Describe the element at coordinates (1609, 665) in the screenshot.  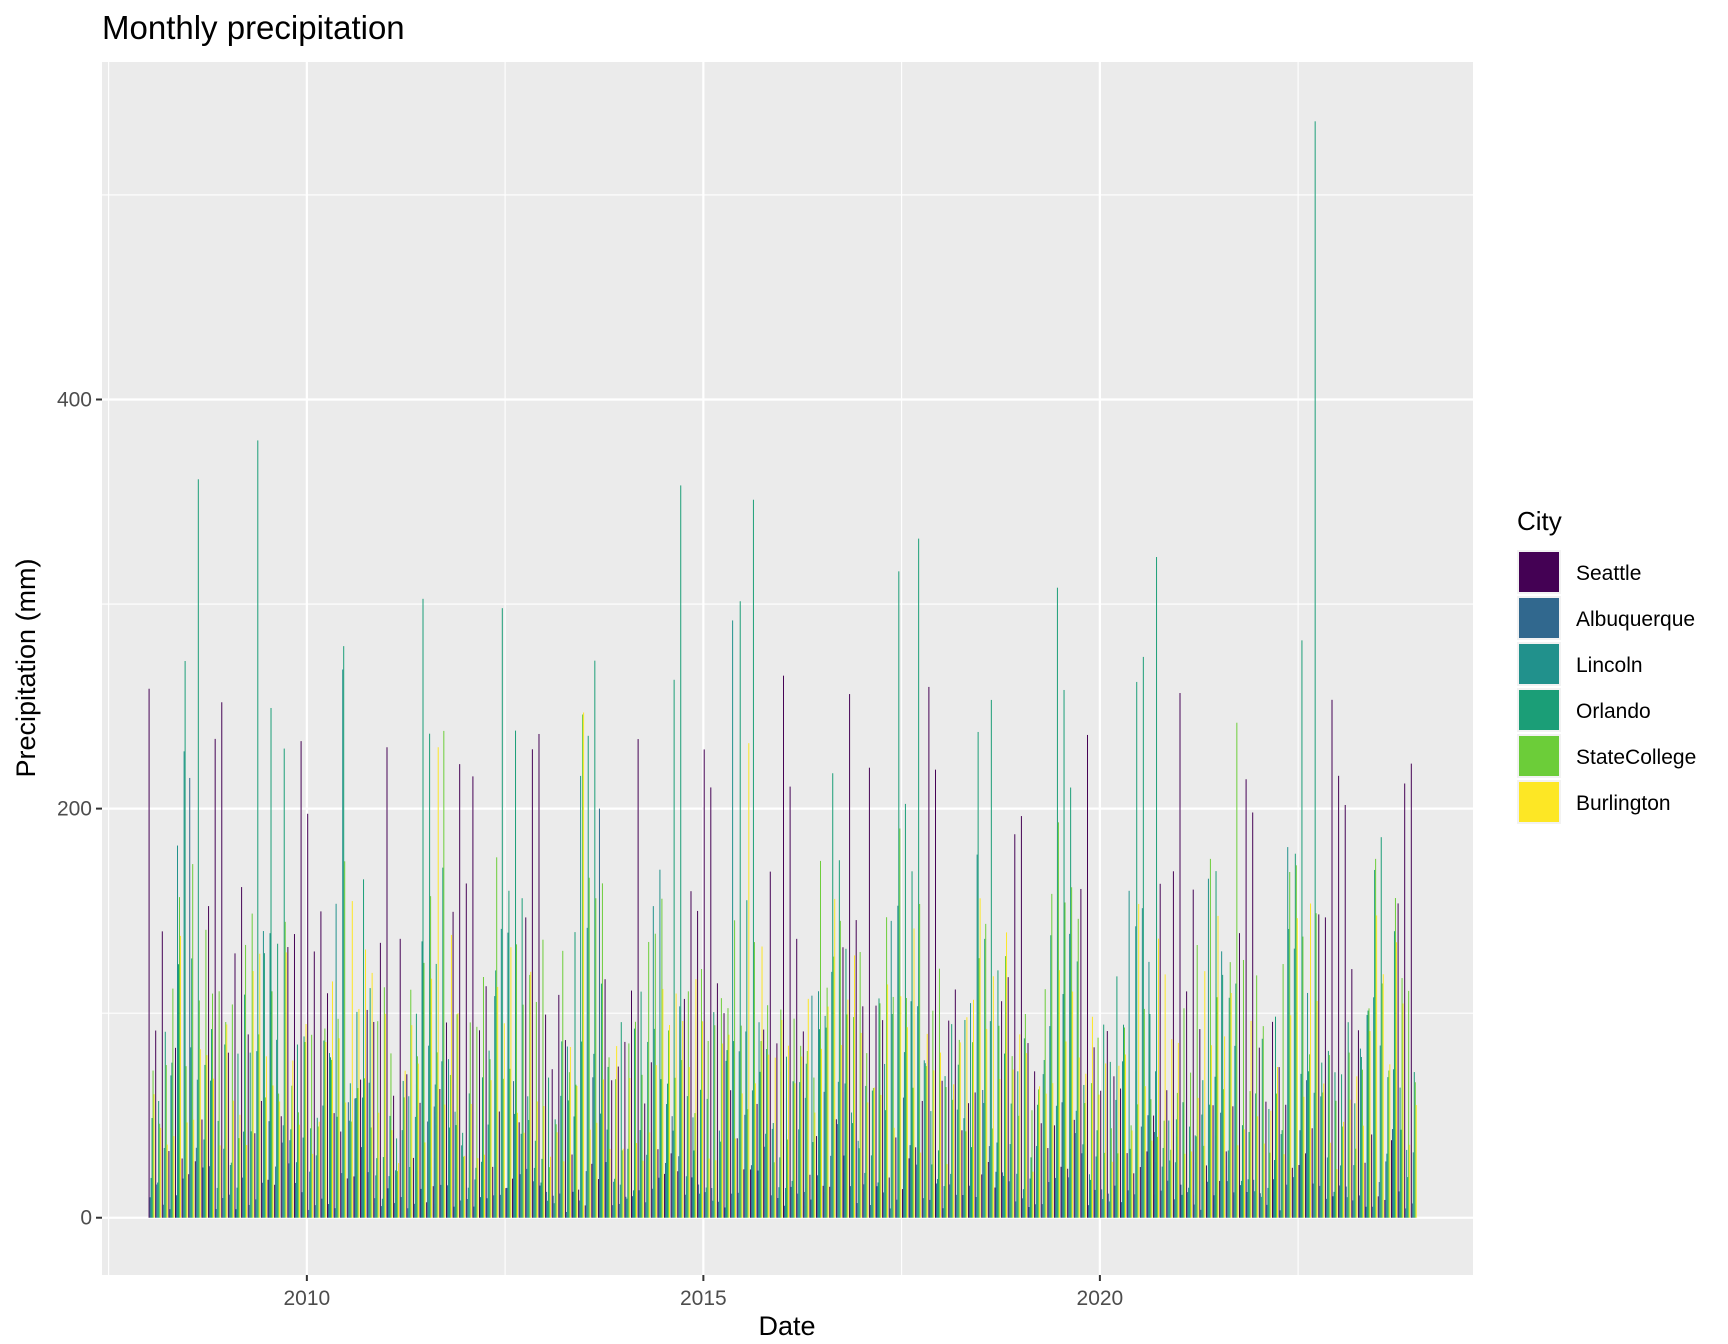
I see `legend-label: Lincoln` at that location.